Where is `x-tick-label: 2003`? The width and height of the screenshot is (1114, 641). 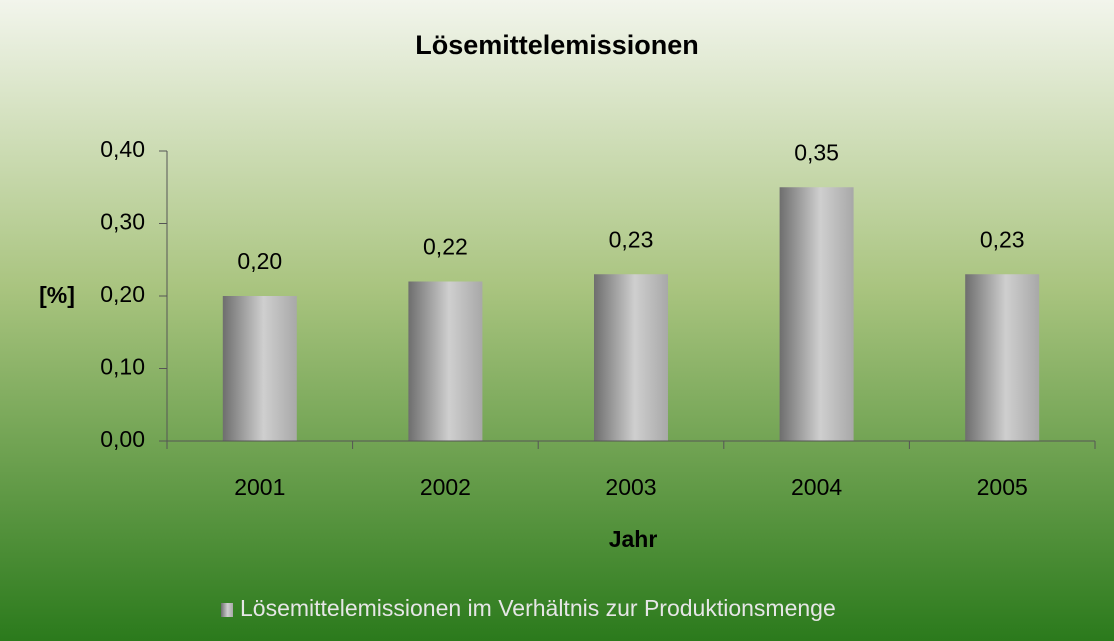 x-tick-label: 2003 is located at coordinates (630, 487).